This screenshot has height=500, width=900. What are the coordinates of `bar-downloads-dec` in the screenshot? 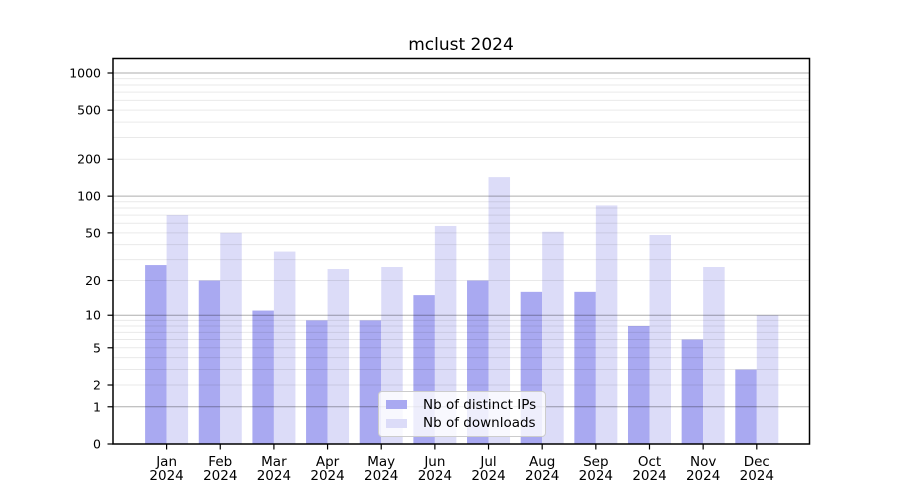 It's located at (767, 379).